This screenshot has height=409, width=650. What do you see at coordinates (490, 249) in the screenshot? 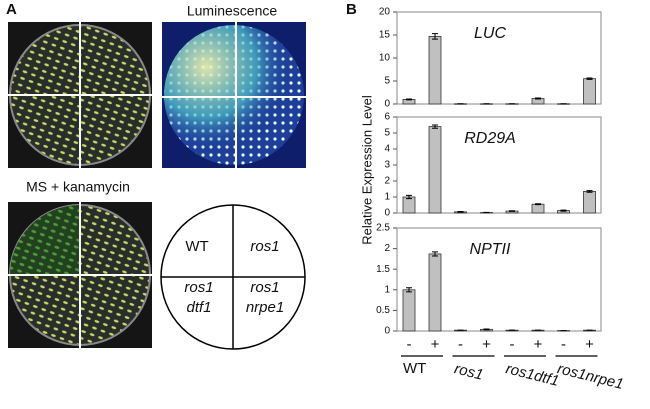
I see `chart-title: NPTII` at bounding box center [490, 249].